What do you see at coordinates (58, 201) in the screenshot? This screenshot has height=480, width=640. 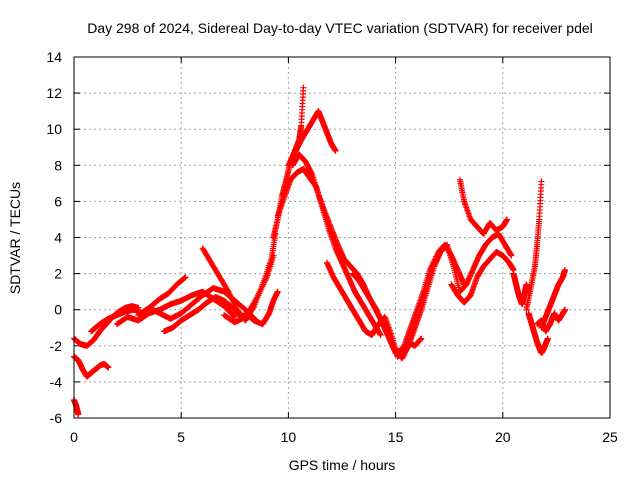 I see `y-tick-label: 6` at bounding box center [58, 201].